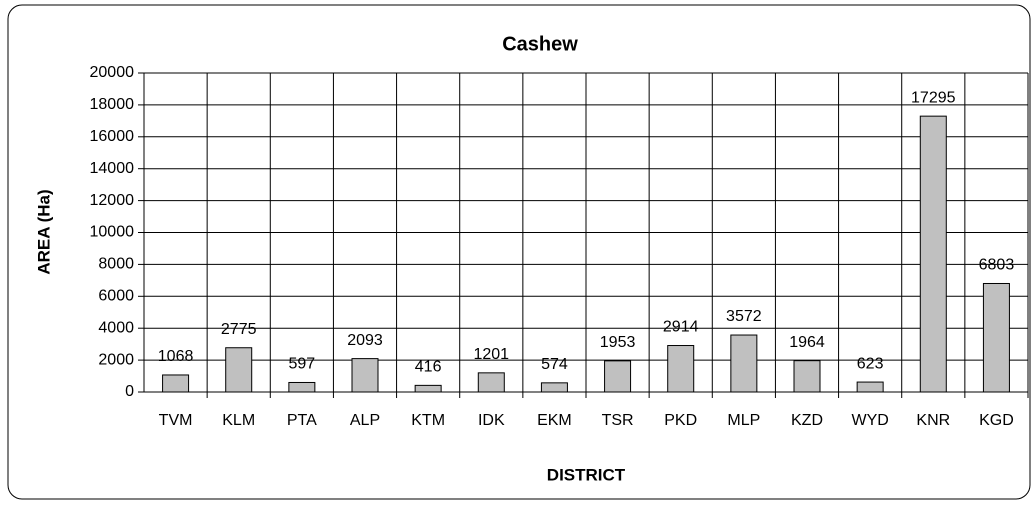  Describe the element at coordinates (997, 265) in the screenshot. I see `data-label: 6803` at that location.